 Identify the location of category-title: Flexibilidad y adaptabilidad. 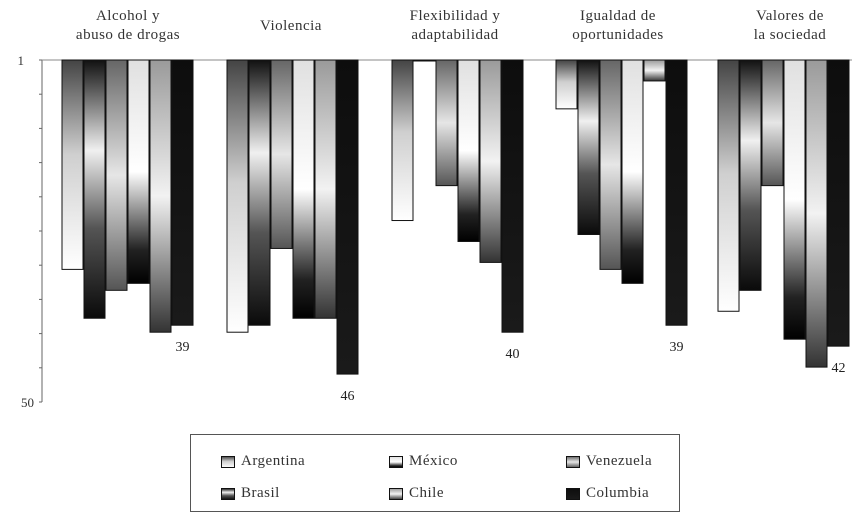
(455, 25).